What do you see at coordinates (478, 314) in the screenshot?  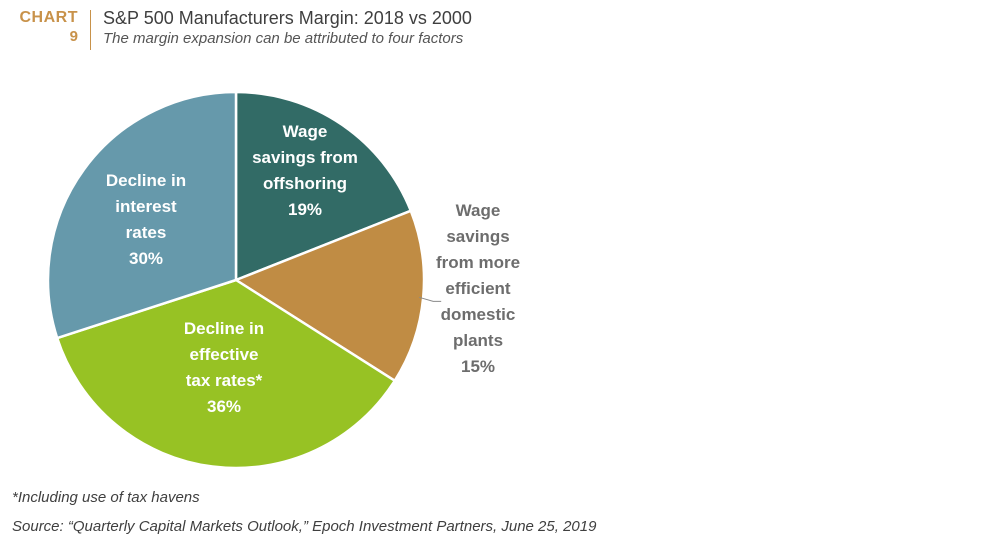 I see `slice-category-label: domestic` at bounding box center [478, 314].